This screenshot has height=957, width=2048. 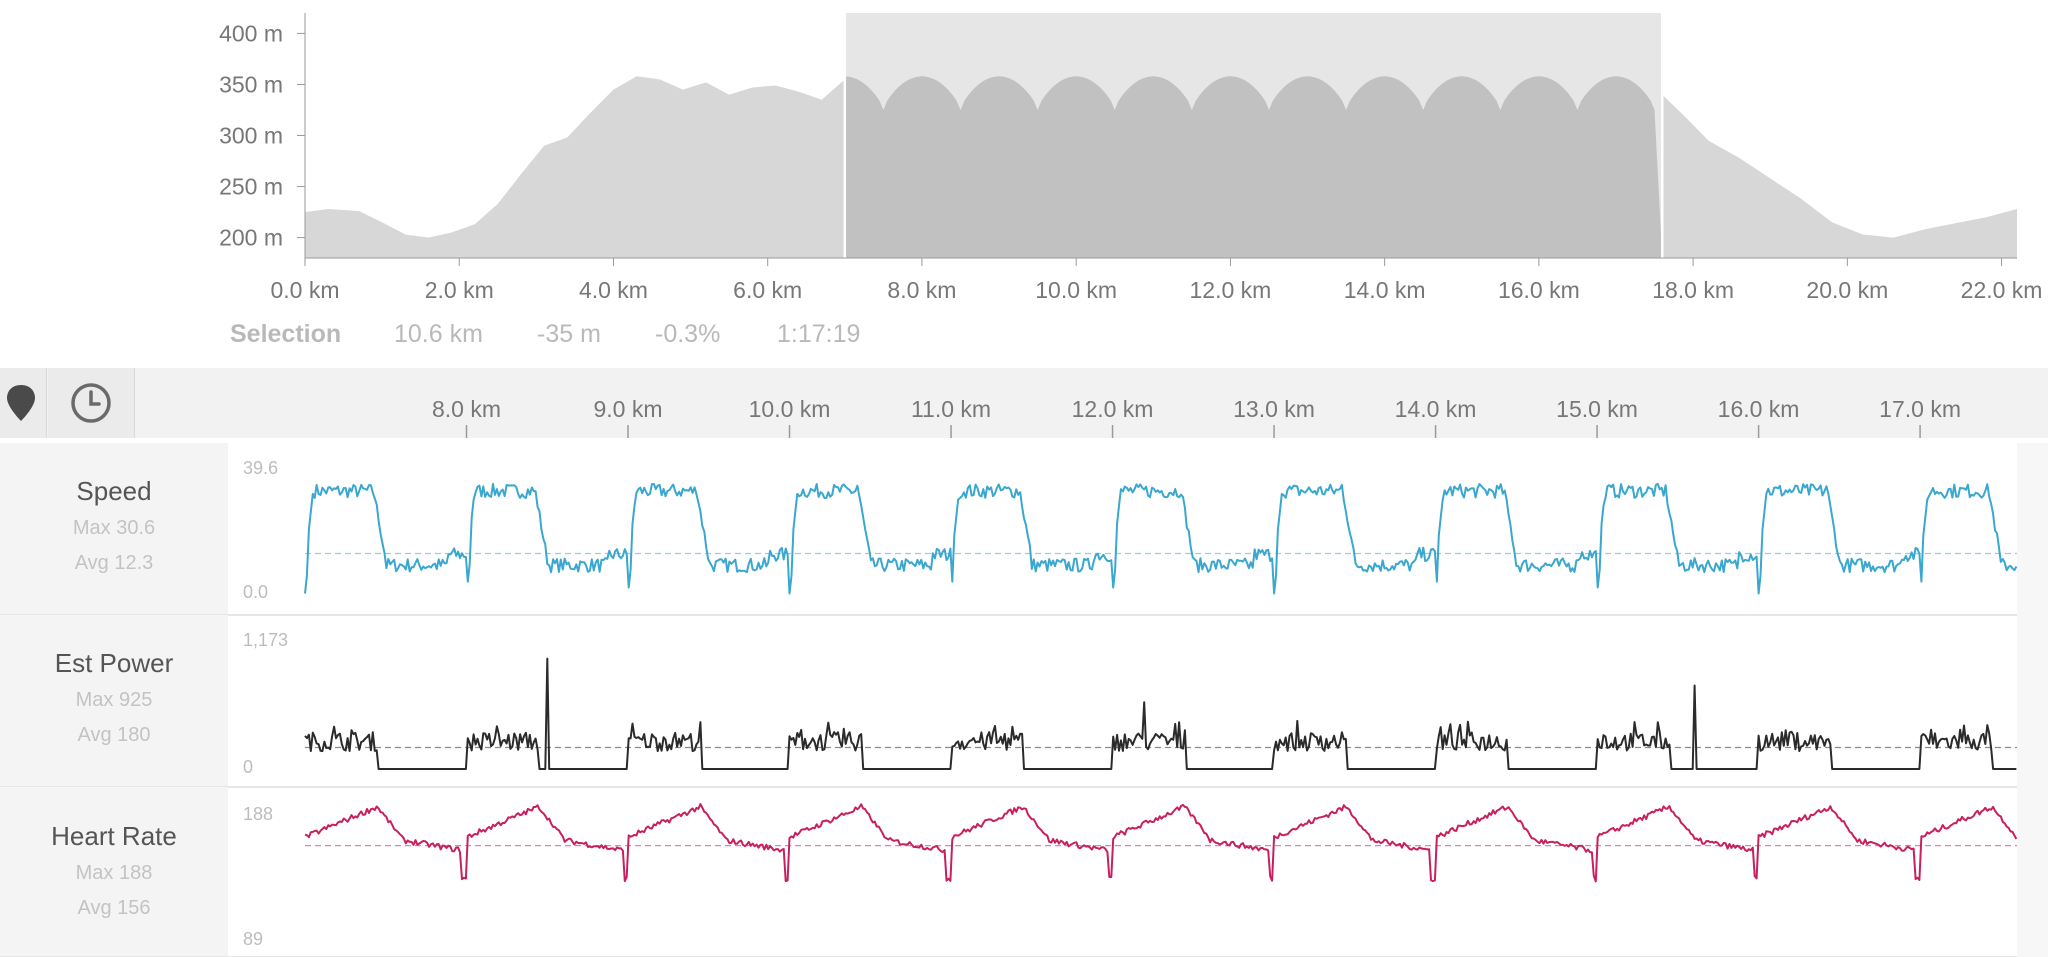 What do you see at coordinates (251, 136) in the screenshot?
I see `y-tick-label: 300 m` at bounding box center [251, 136].